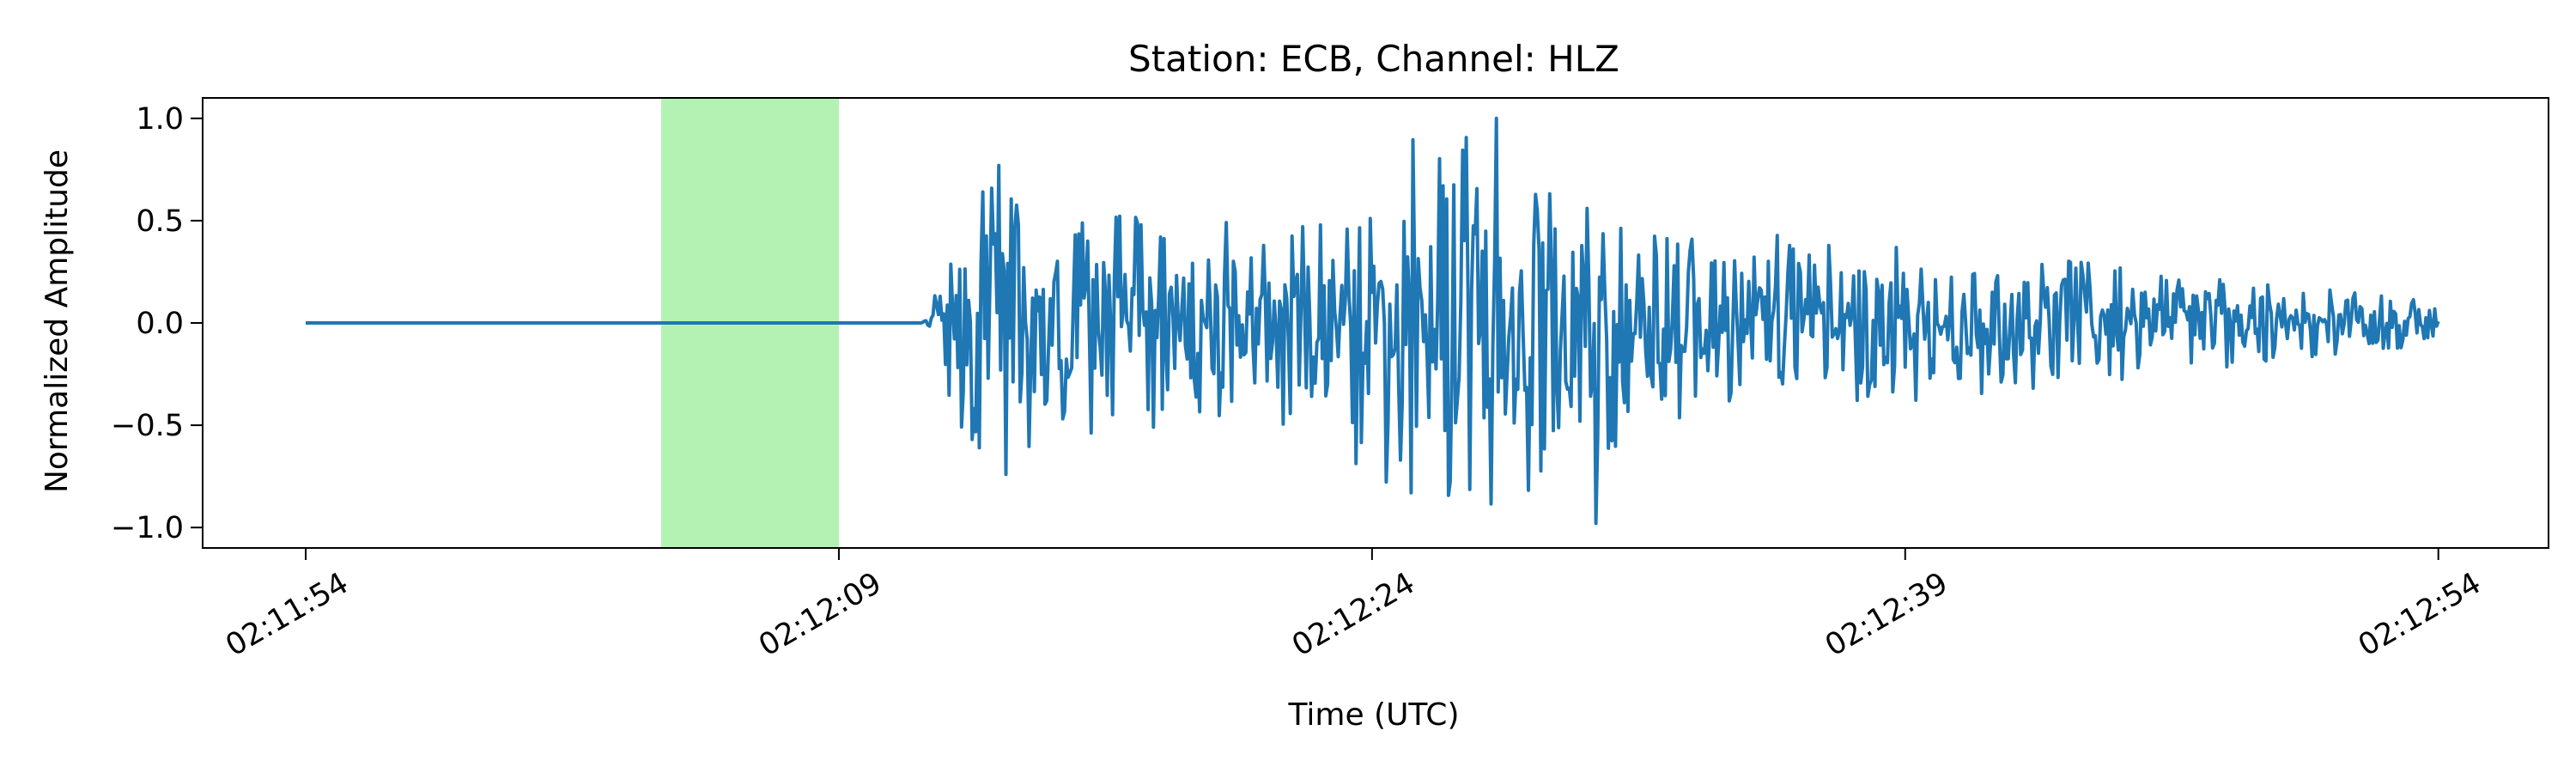 The width and height of the screenshot is (2576, 773). I want to click on y-axis-label: Normalized Amplitude, so click(57, 321).